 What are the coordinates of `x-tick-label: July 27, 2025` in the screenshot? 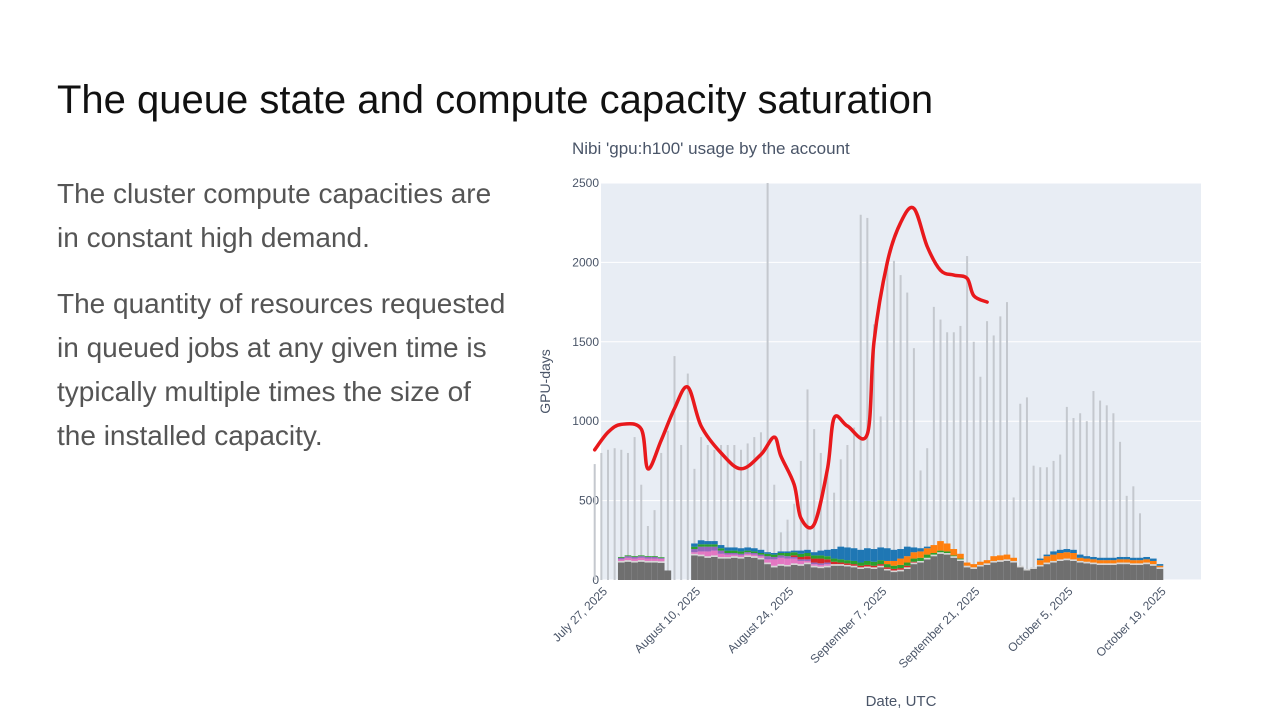 It's located at (580, 614).